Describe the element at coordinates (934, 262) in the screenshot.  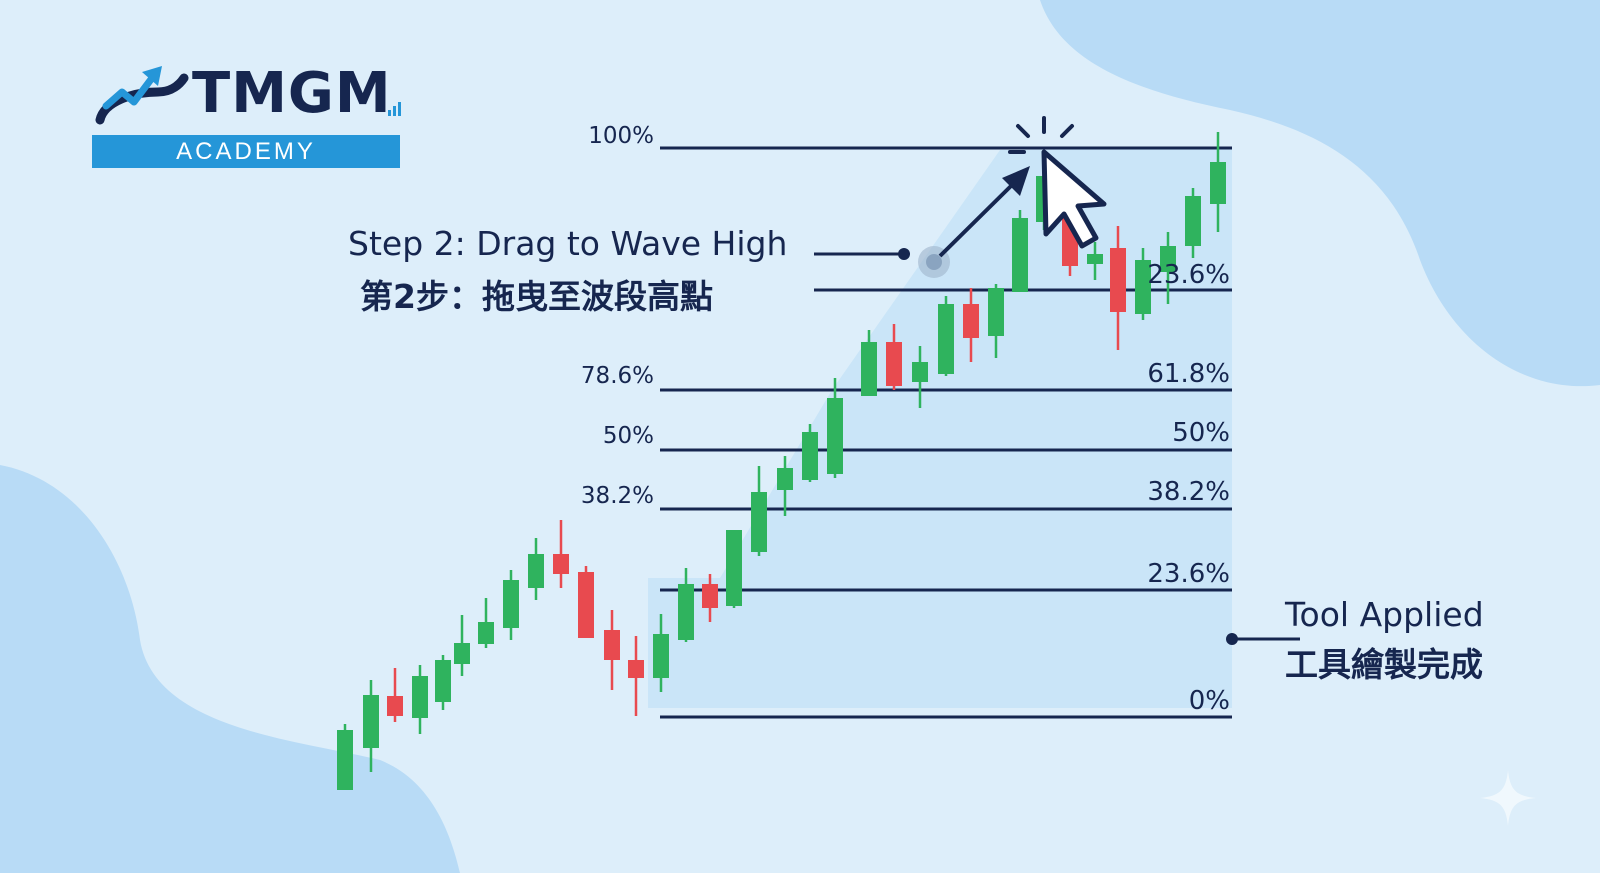
I see `drag-start-dot` at that location.